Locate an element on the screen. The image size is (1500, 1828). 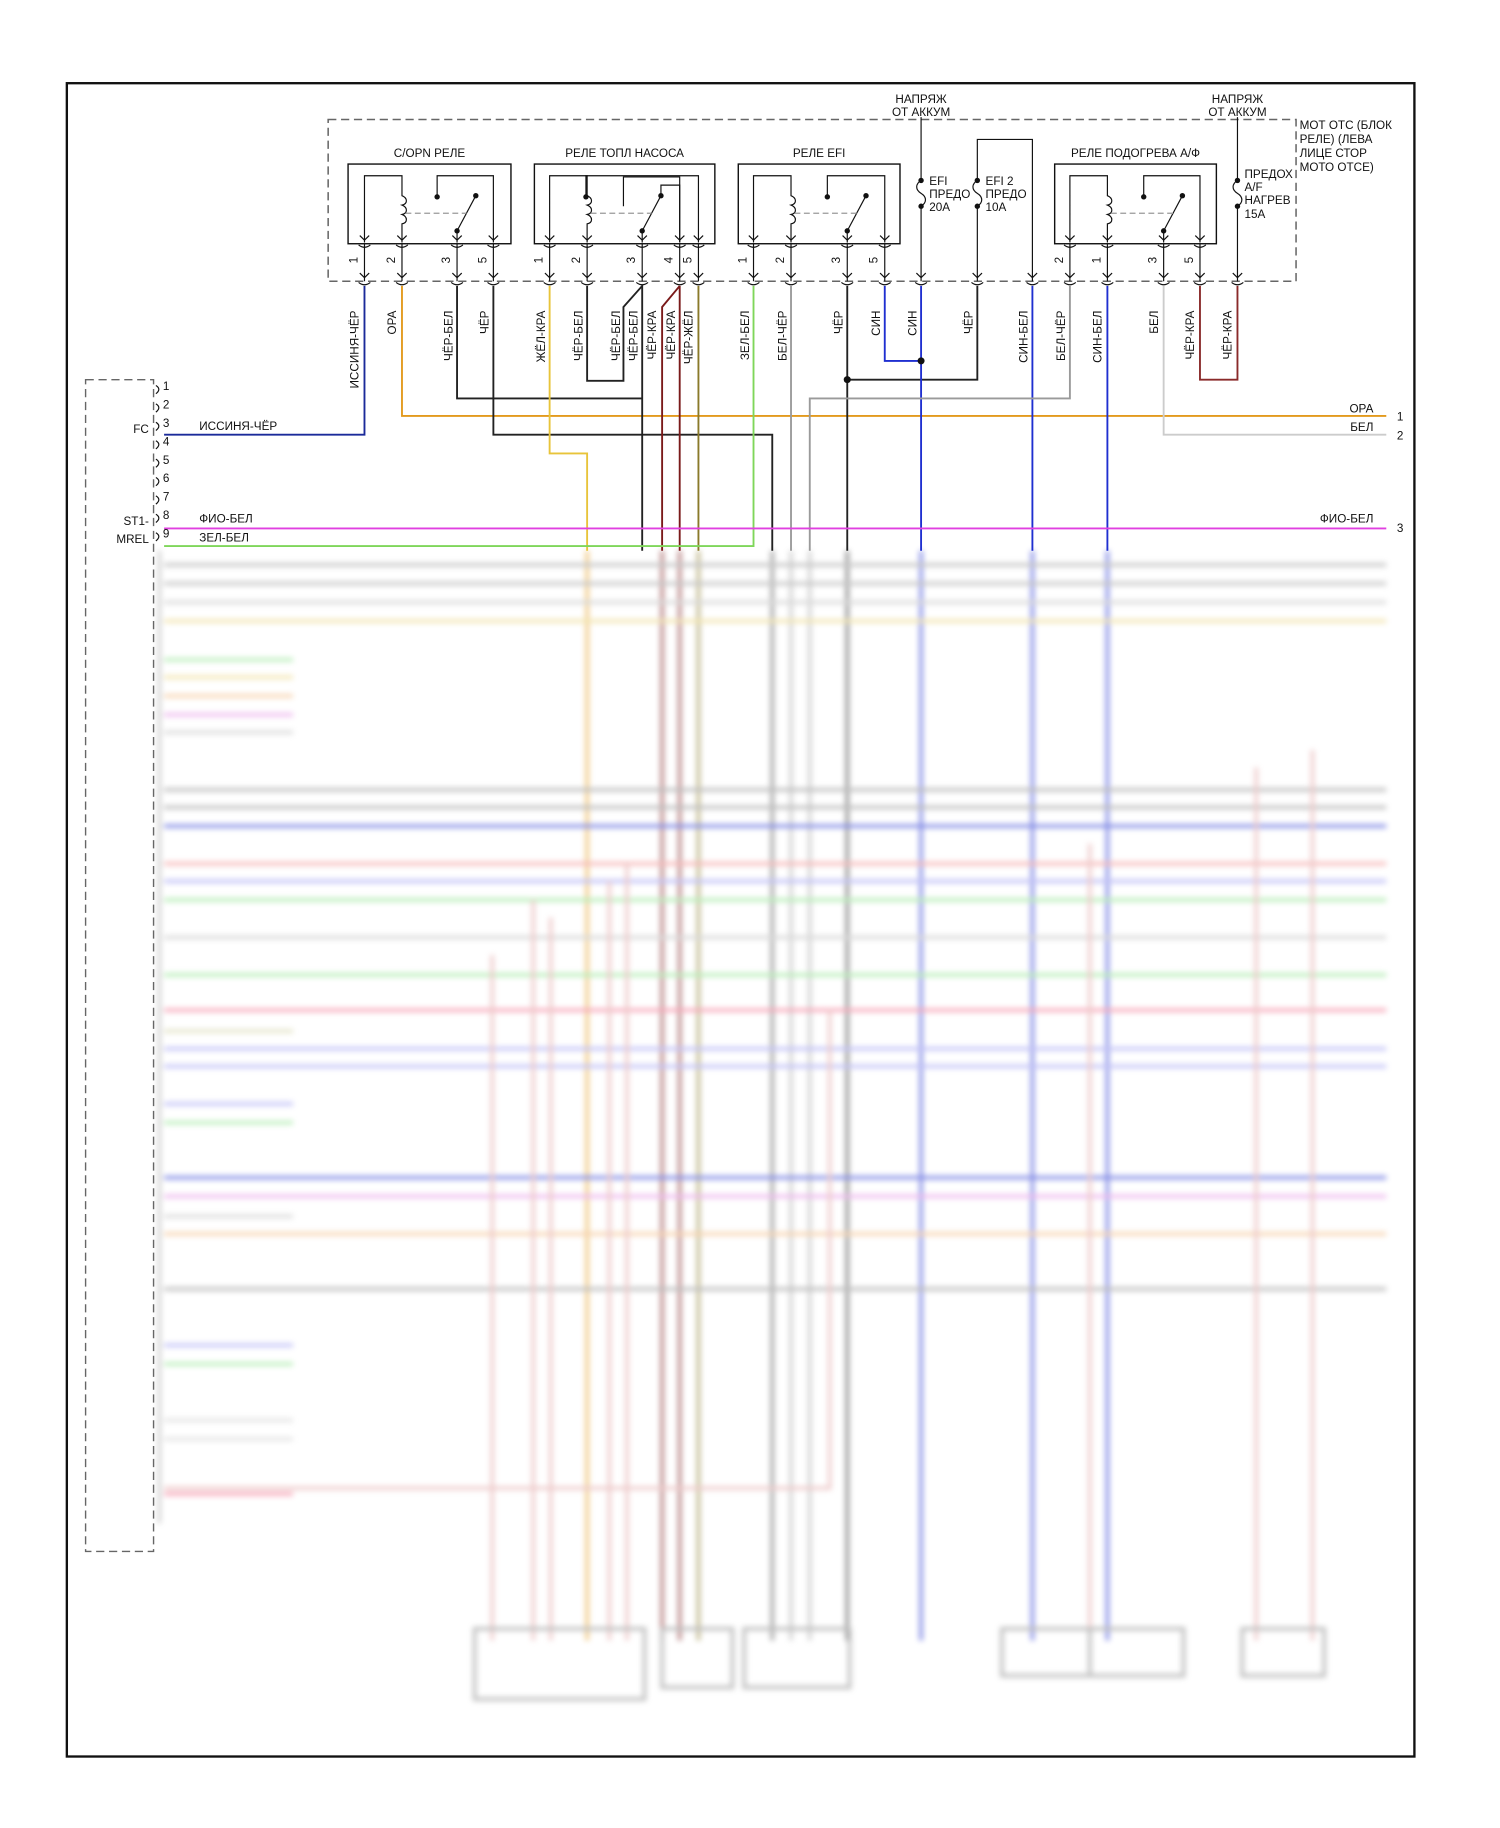
wire-sin is located at coordinates (902, 323).